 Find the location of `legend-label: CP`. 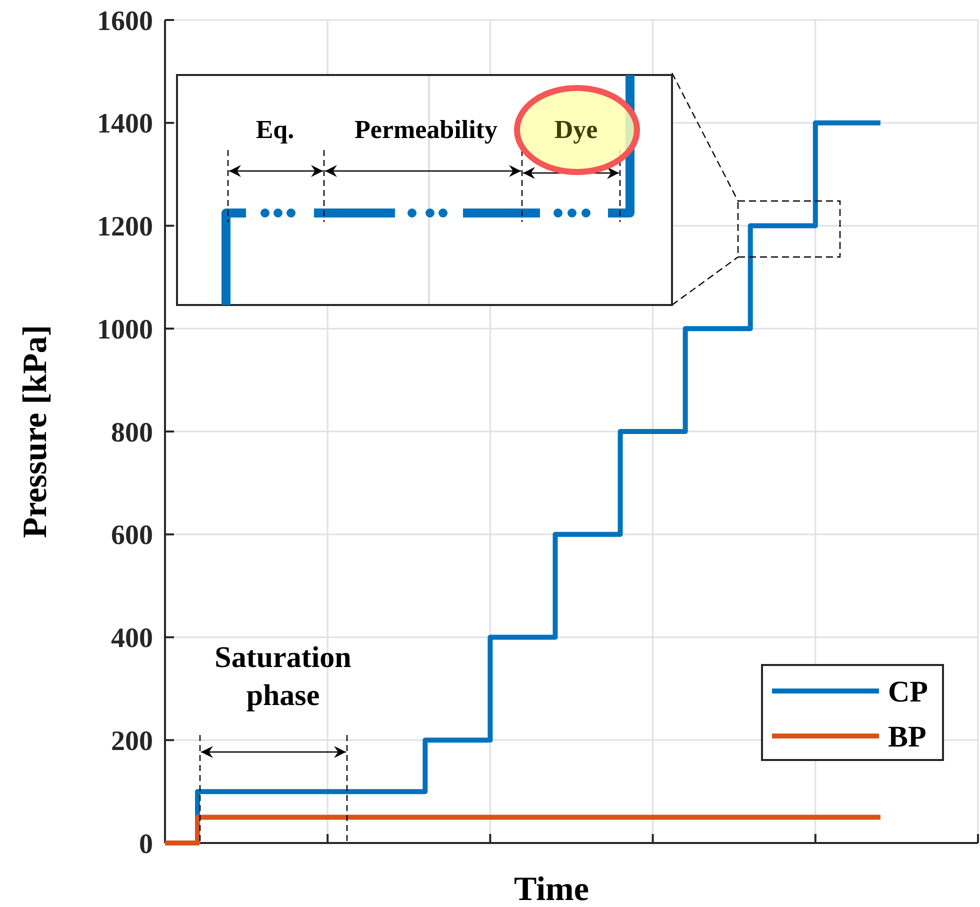

legend-label: CP is located at coordinates (908, 692).